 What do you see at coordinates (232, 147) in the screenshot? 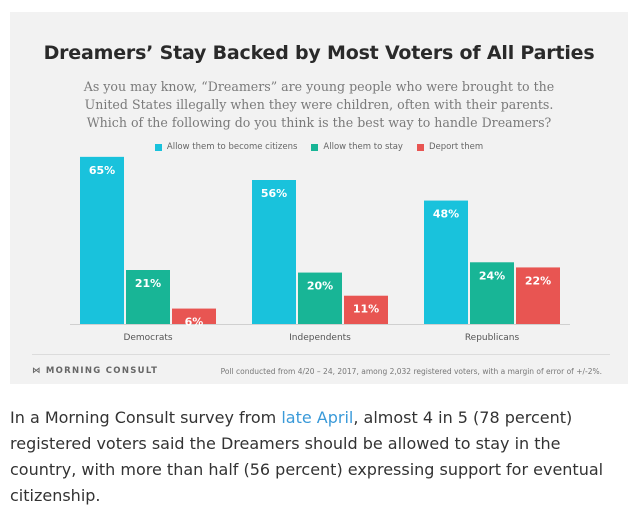
I see `legend-label-citizens: Allow them to become citizens` at bounding box center [232, 147].